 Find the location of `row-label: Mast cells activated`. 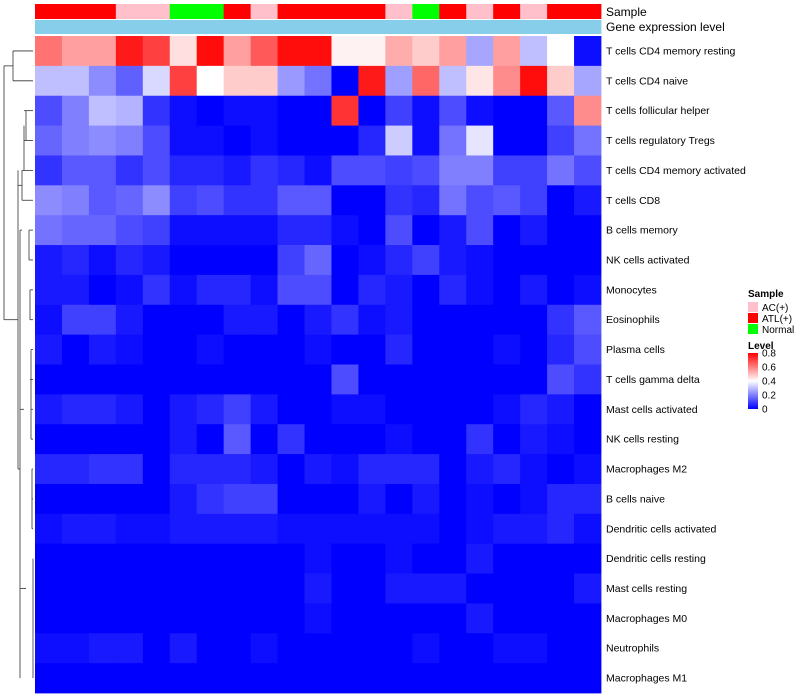

row-label: Mast cells activated is located at coordinates (652, 410).